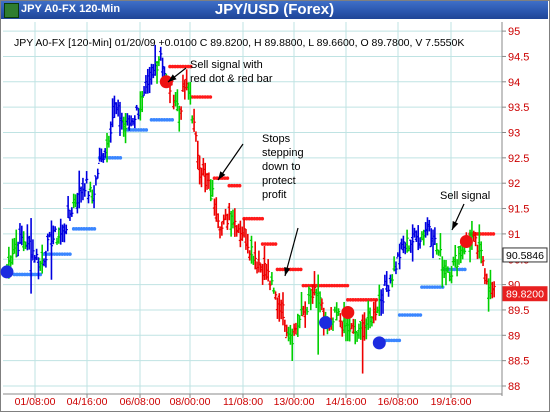  Describe the element at coordinates (231, 79) in the screenshot. I see `annotation-text: red dot & red bar` at that location.